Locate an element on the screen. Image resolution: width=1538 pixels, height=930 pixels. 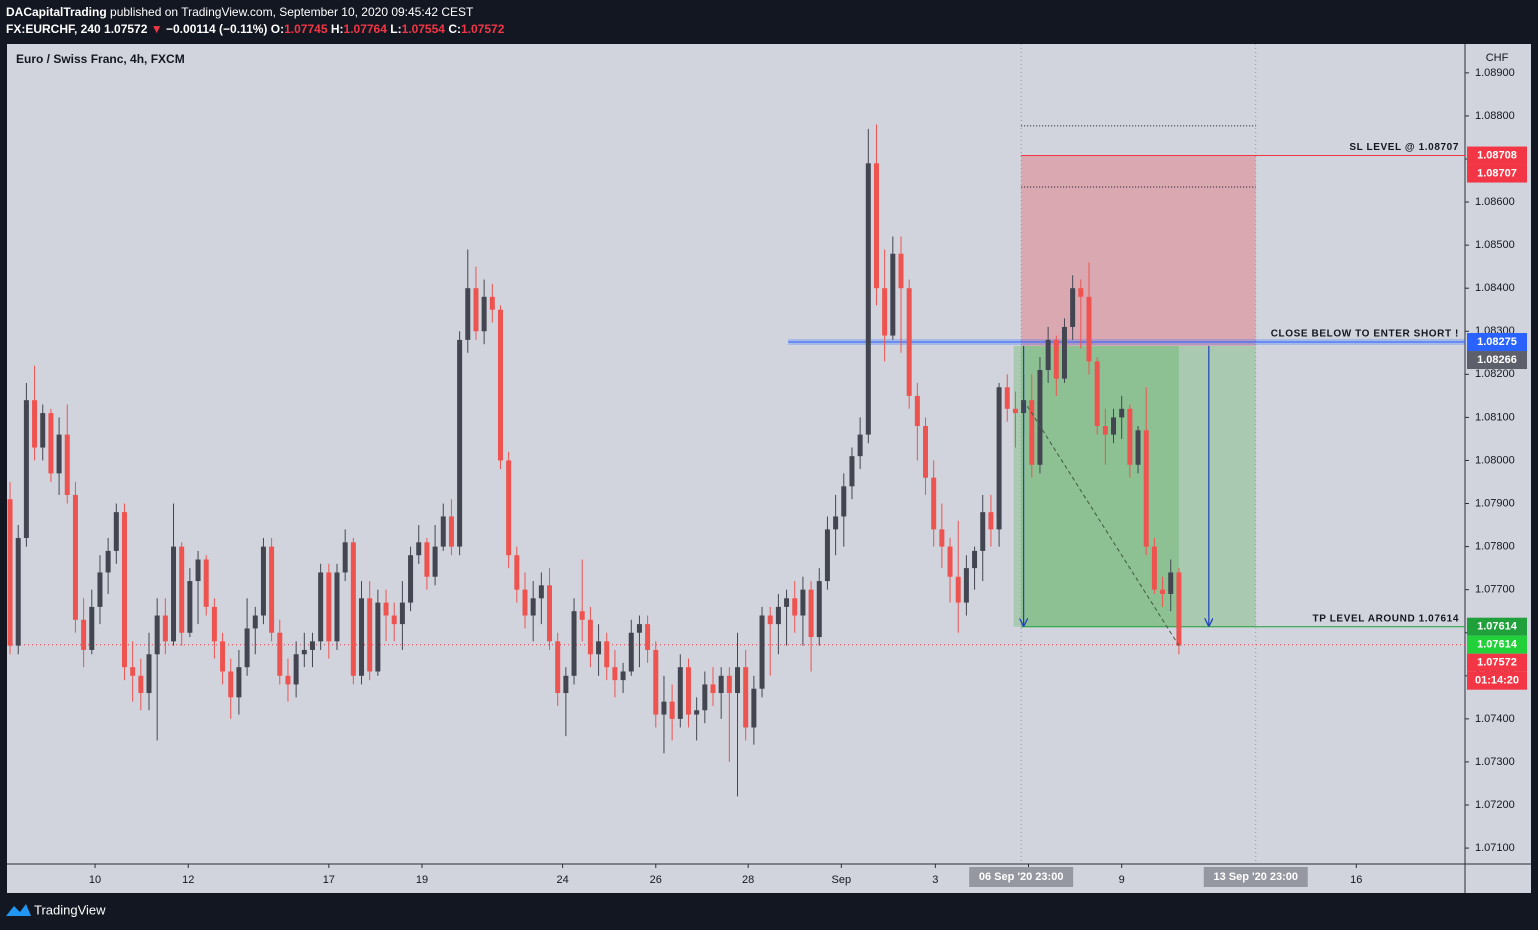
footer-brand: TradingView is located at coordinates (70, 909).